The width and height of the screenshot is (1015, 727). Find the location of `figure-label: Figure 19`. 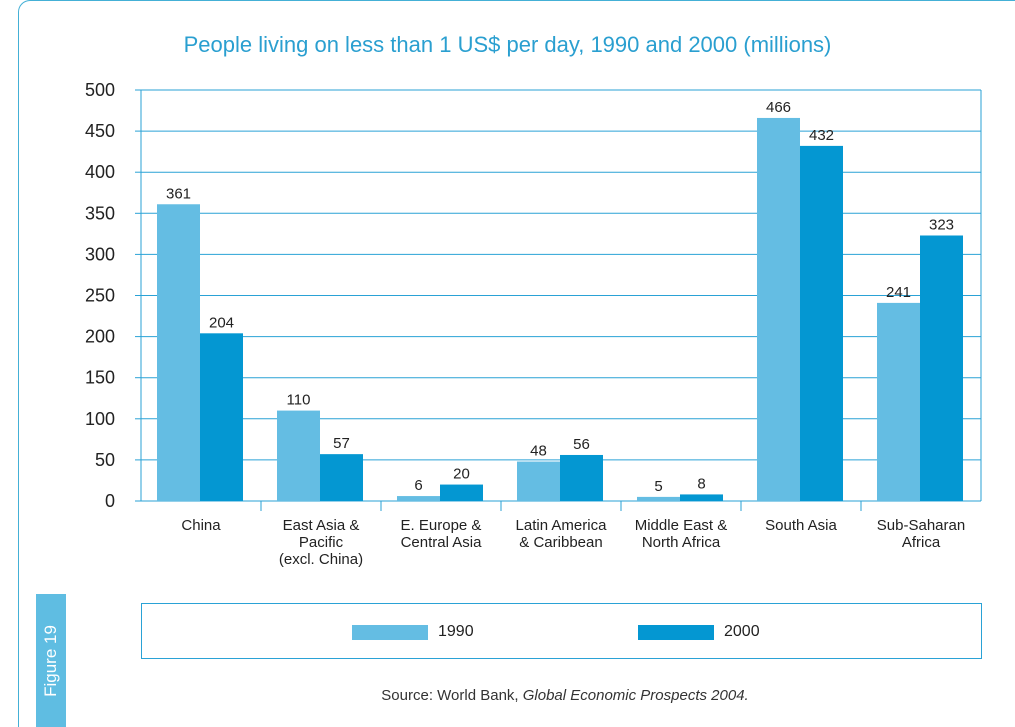

figure-label: Figure 19 is located at coordinates (50, 660).